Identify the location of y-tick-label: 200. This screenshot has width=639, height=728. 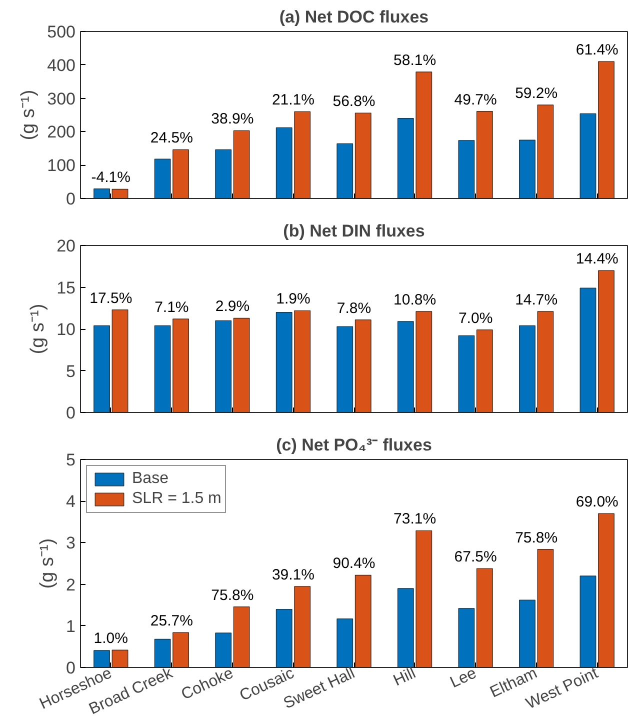
(61, 132).